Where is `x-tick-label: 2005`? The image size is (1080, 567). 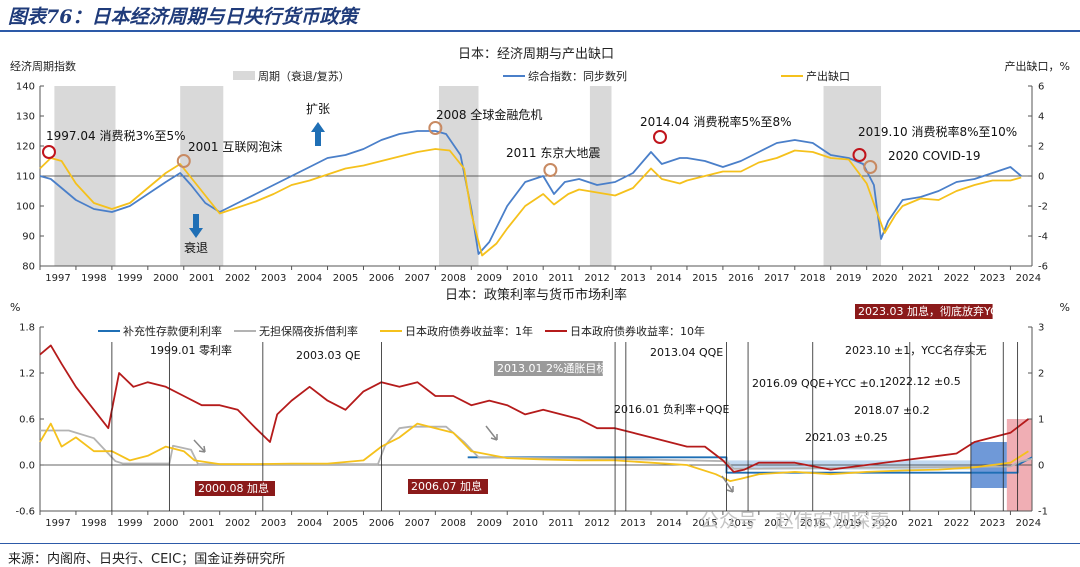 x-tick-label: 2005 is located at coordinates (345, 523).